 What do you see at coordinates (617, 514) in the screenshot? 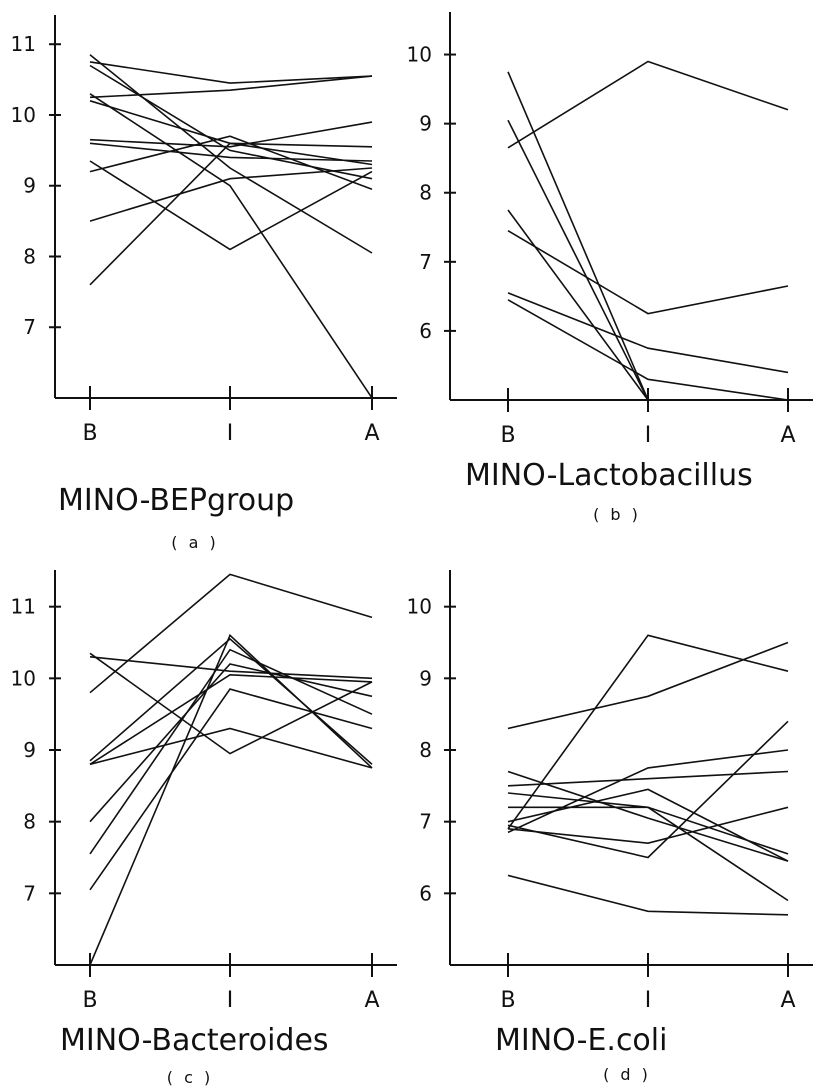
I see `panel-label: ( b )` at bounding box center [617, 514].